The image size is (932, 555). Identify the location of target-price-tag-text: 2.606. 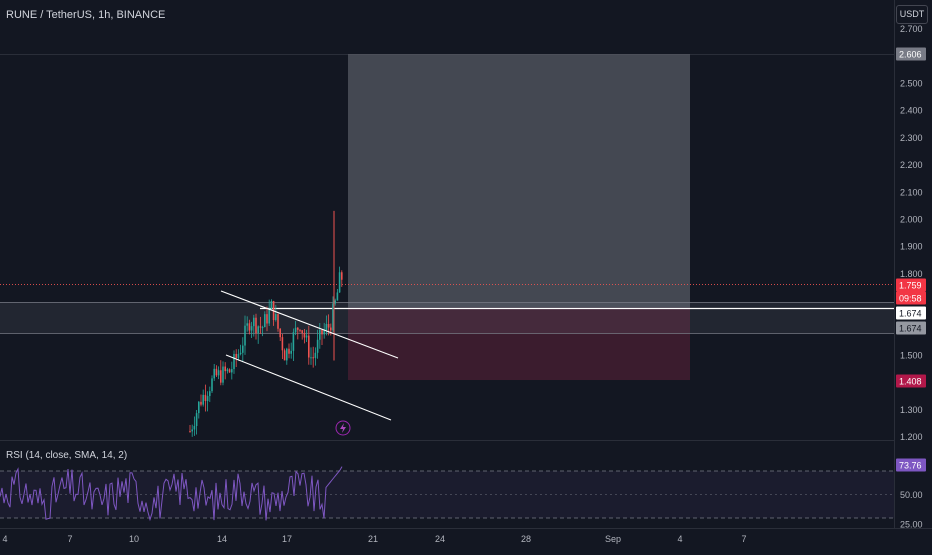
(910, 55).